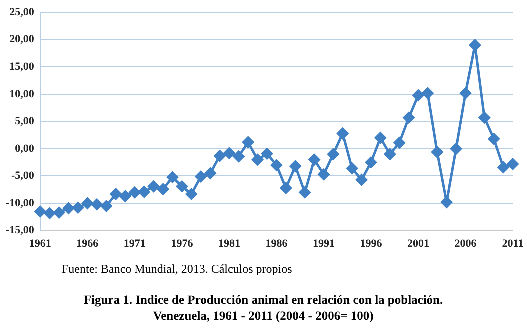 Image resolution: width=527 pixels, height=335 pixels. What do you see at coordinates (22, 12) in the screenshot?
I see `y-tick-label: 25,00` at bounding box center [22, 12].